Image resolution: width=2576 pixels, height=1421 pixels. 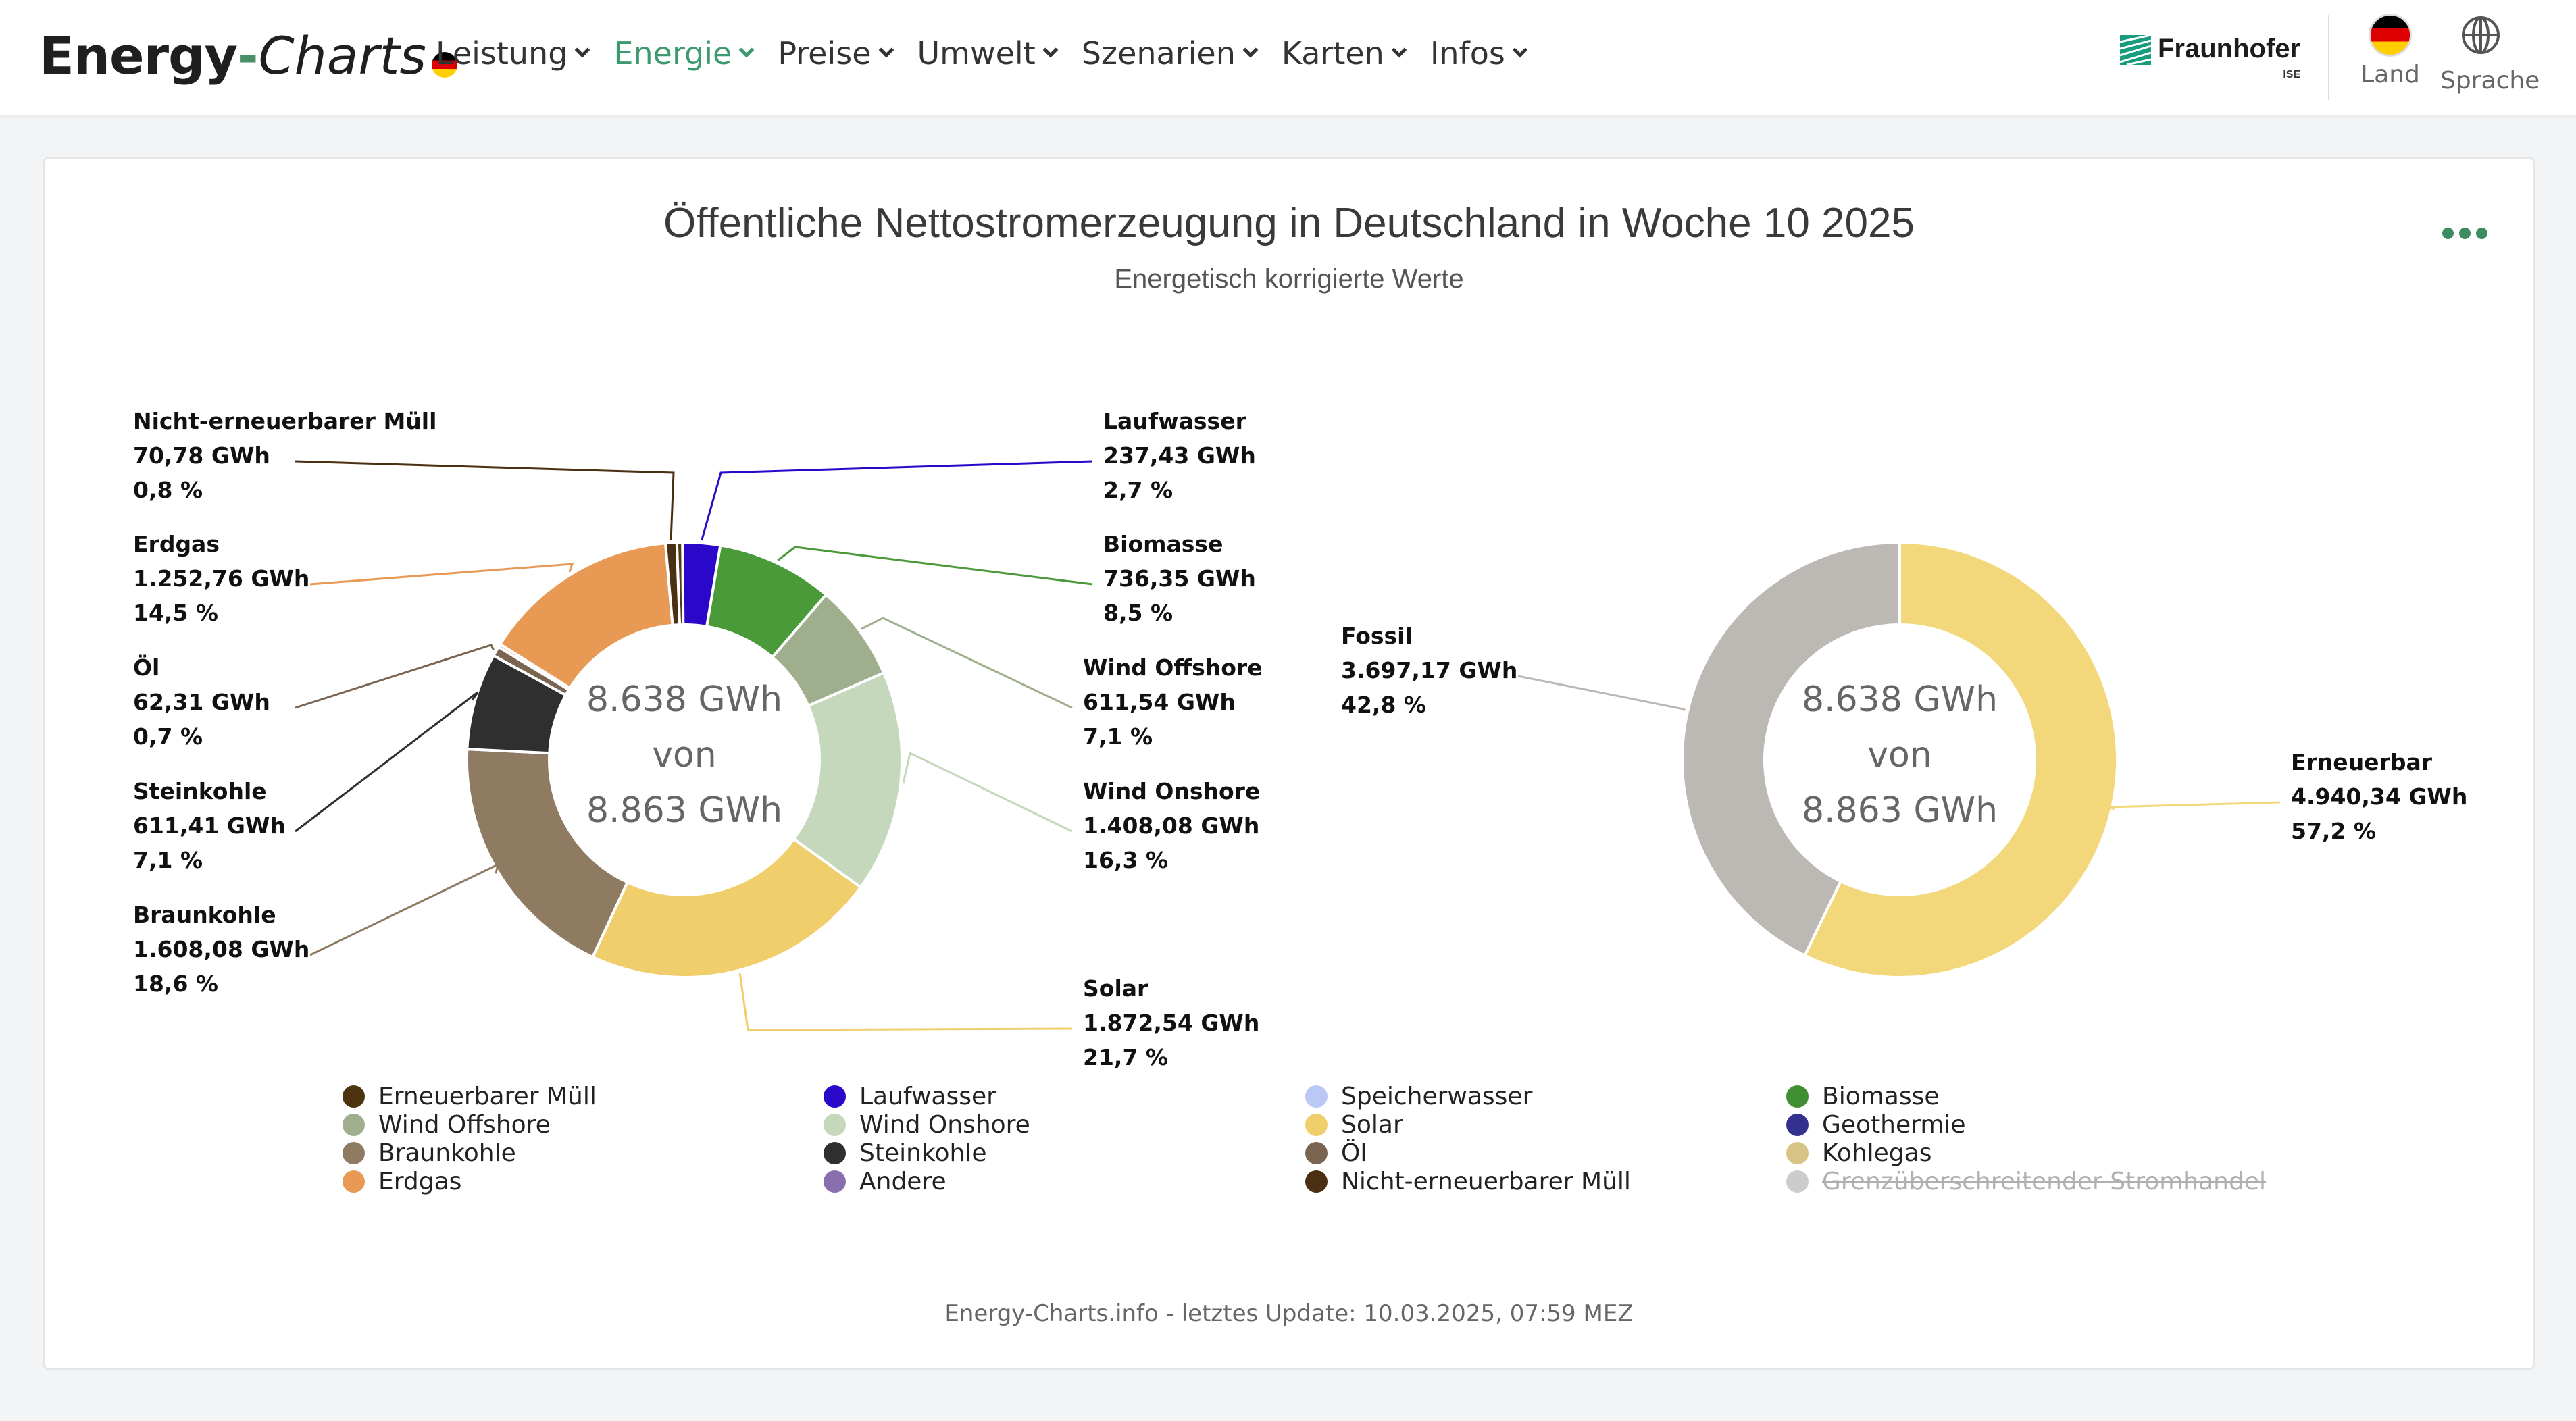 I want to click on slice-label-percent: 57,2 %, so click(x=2333, y=831).